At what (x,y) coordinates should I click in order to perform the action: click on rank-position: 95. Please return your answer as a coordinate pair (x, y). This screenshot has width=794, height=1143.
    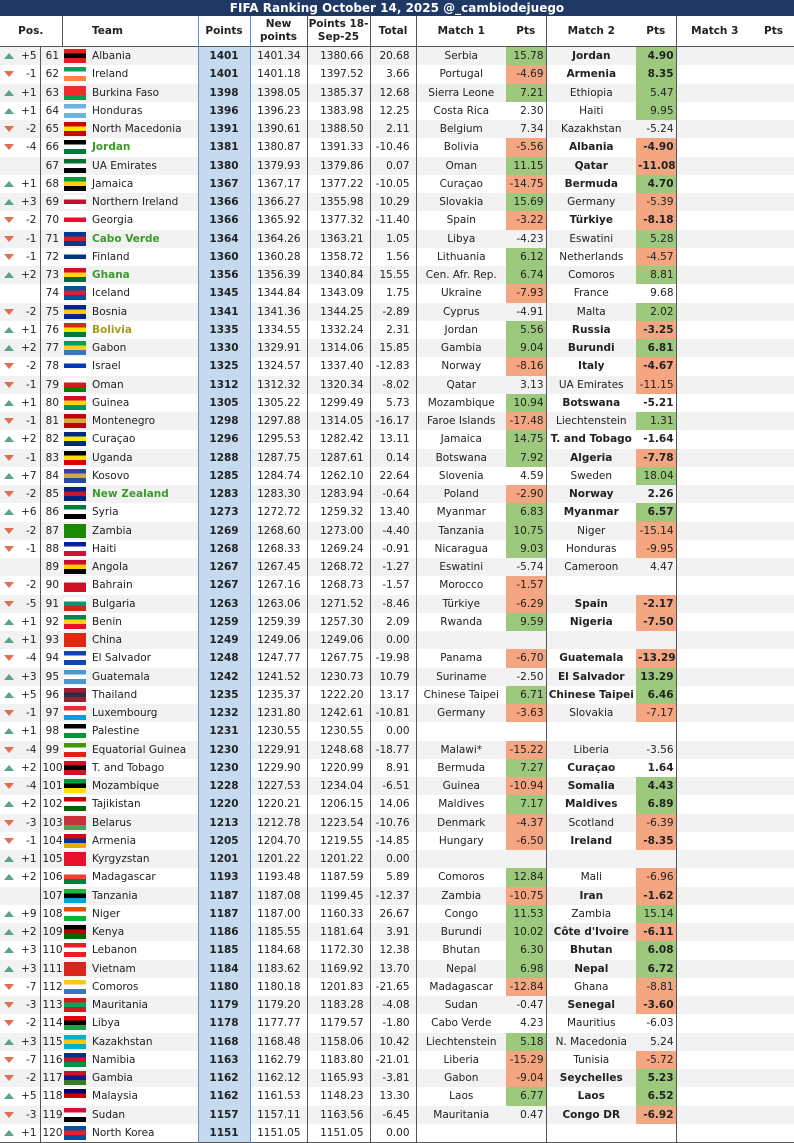
    Looking at the image, I should click on (51, 676).